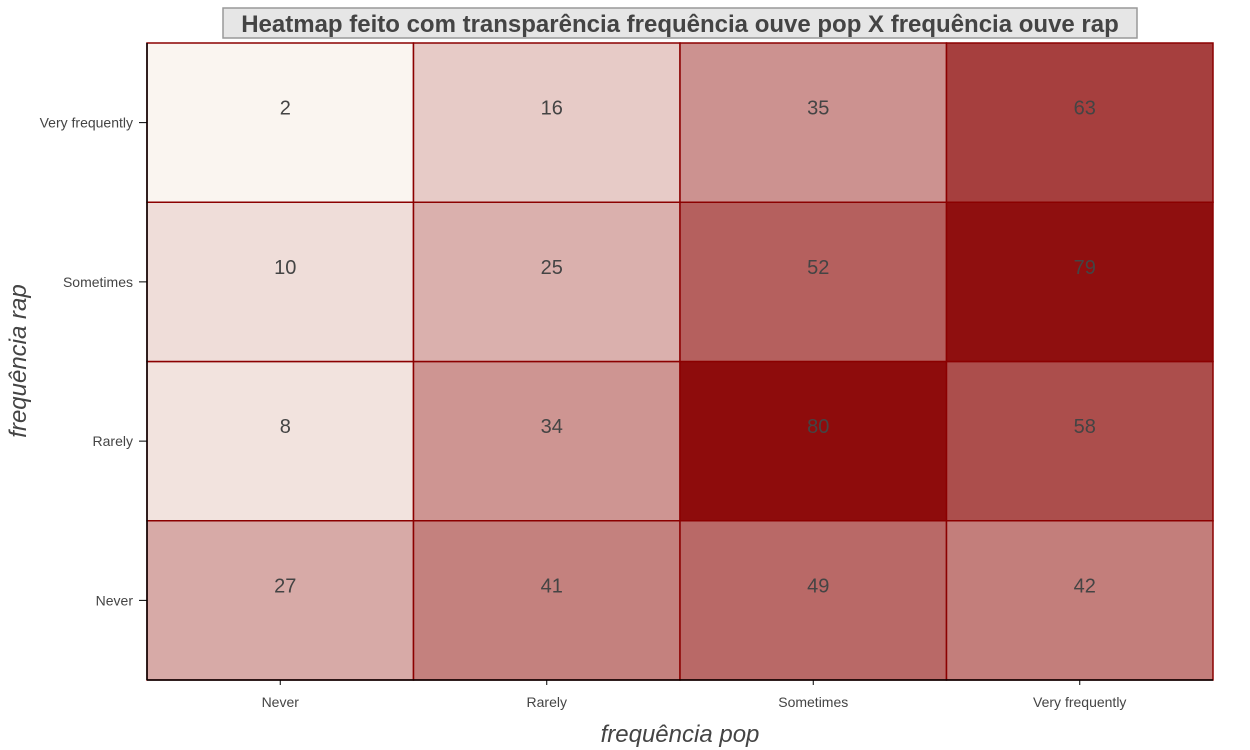  What do you see at coordinates (115, 600) in the screenshot?
I see `y-tick-label: Never` at bounding box center [115, 600].